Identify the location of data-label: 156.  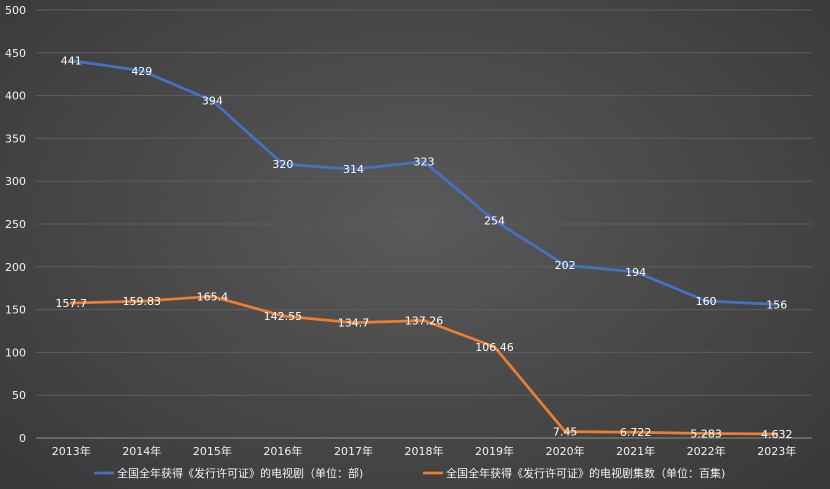
(776, 304).